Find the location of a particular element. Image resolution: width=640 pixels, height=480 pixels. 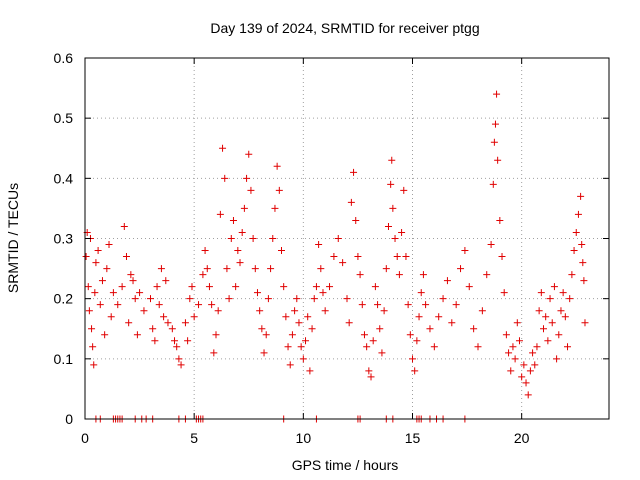

y-tick-label: 0.3 is located at coordinates (64, 239).